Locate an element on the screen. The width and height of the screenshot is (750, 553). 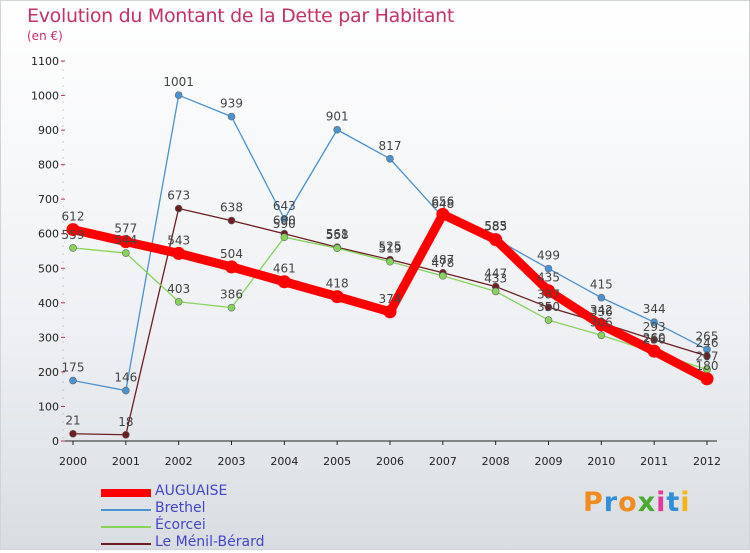
x-tick-label: 2002 is located at coordinates (179, 461).